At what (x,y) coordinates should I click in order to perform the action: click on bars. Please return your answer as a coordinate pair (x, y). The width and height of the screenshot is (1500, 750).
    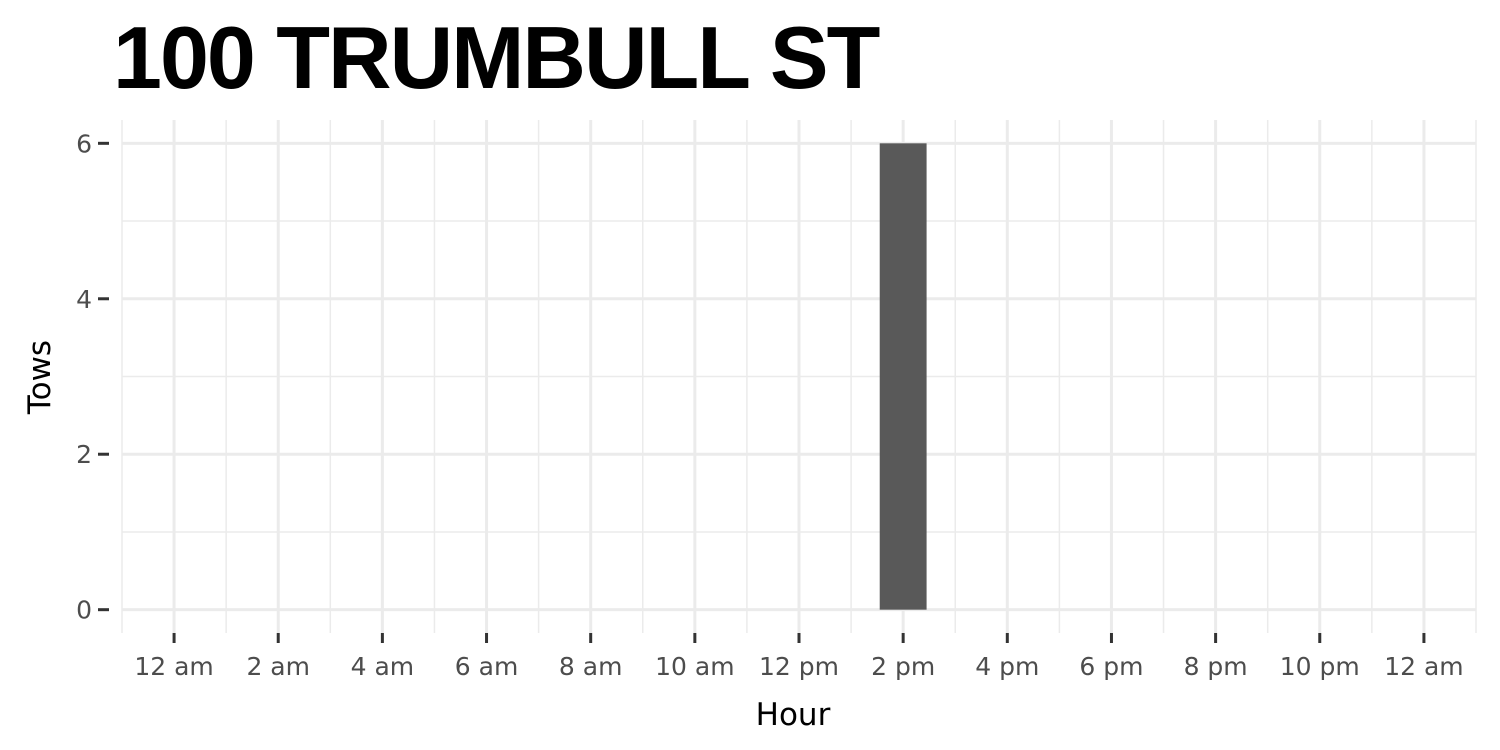
    Looking at the image, I should click on (903, 376).